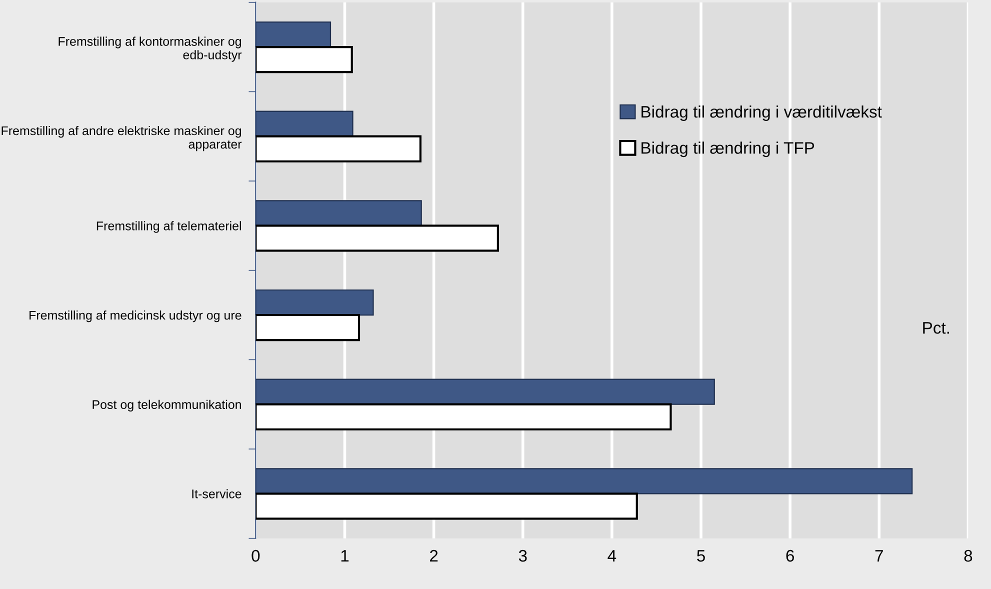  I want to click on x-tick-label: 0, so click(256, 556).